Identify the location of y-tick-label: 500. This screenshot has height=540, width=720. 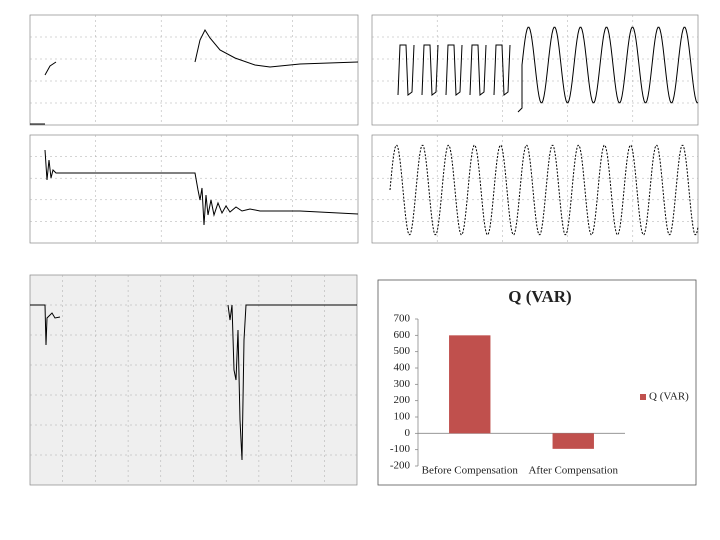
(402, 351).